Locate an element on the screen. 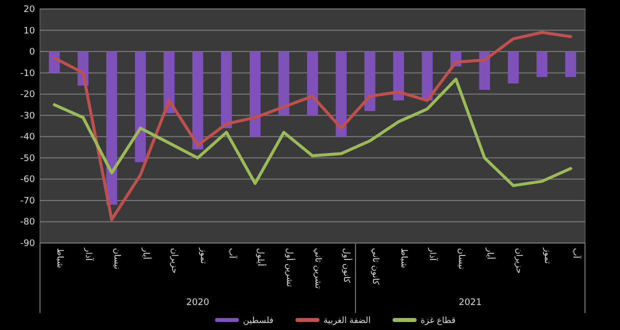 Image resolution: width=620 pixels, height=330 pixels. x-tick-label: تشرين ثاني is located at coordinates (317, 269).